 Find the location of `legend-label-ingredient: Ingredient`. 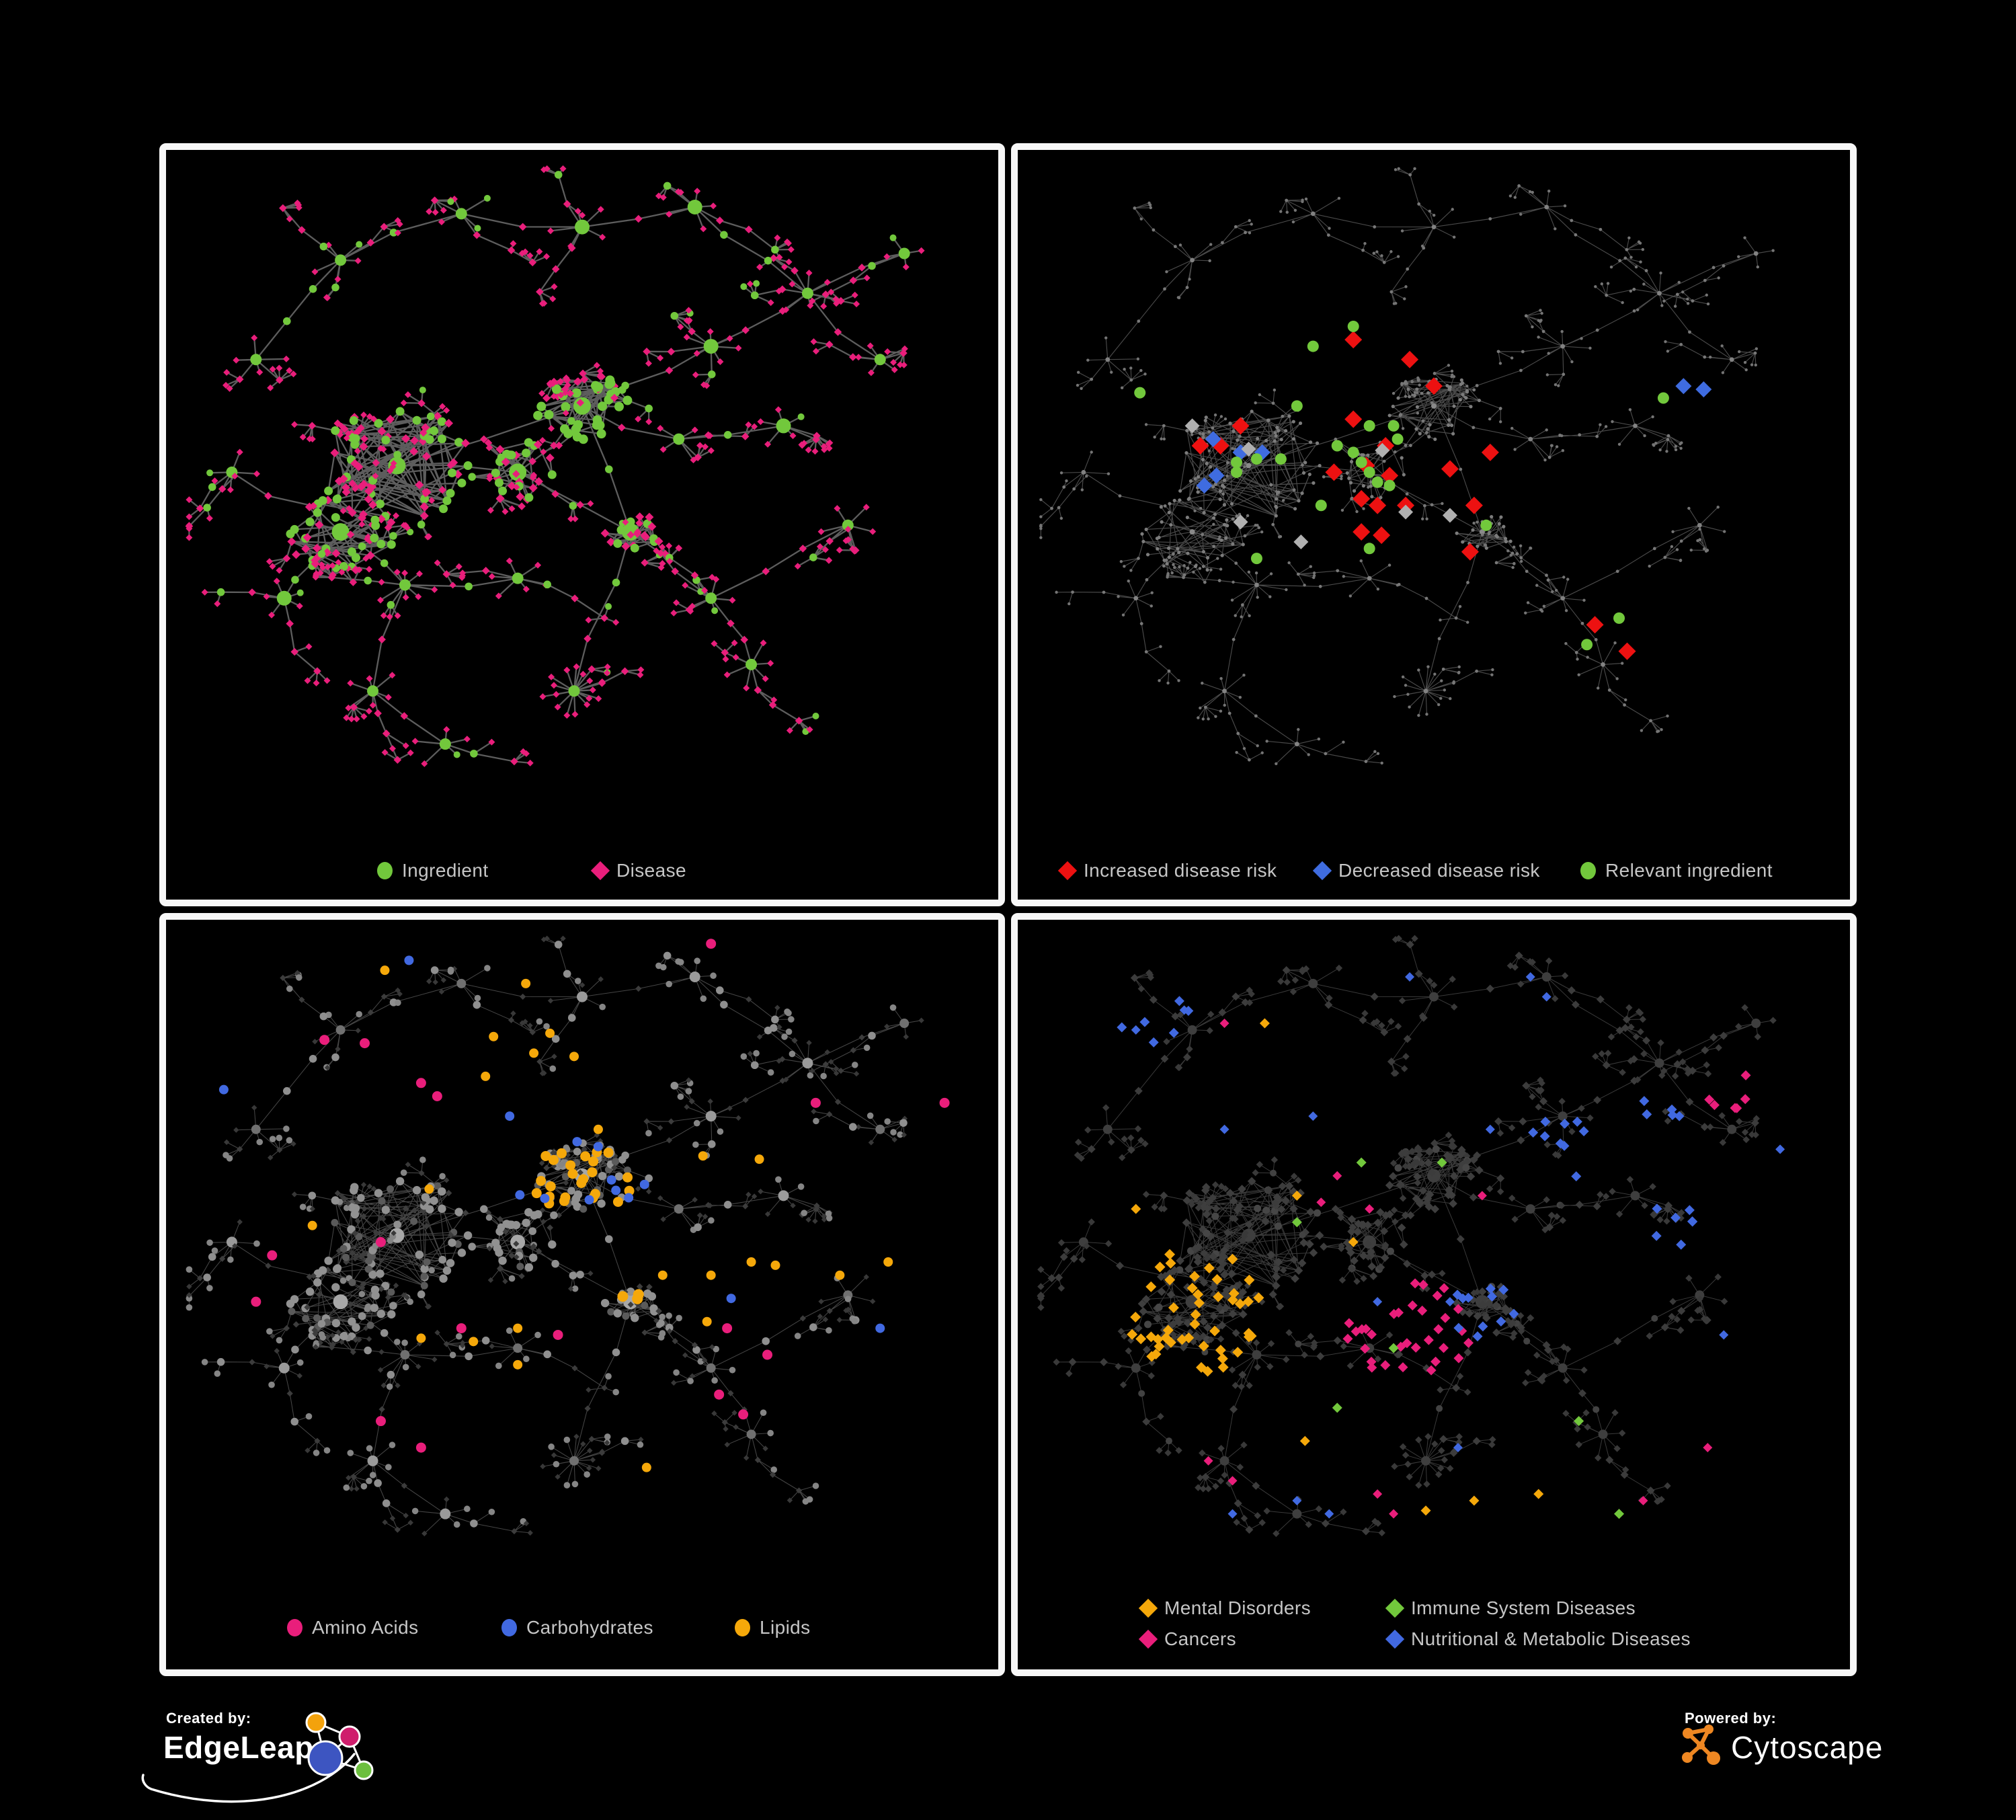

legend-label-ingredient: Ingredient is located at coordinates (445, 870).